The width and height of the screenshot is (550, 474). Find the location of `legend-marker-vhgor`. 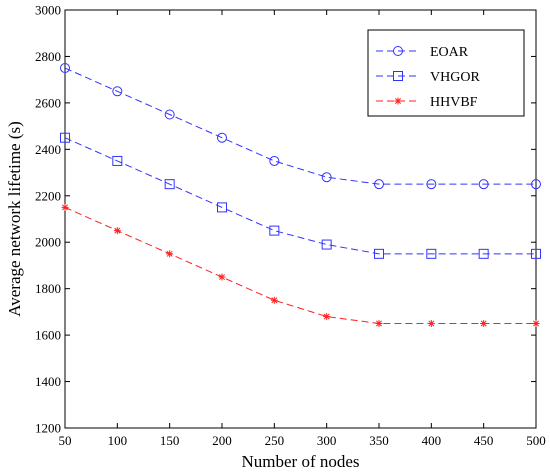

legend-marker-vhgor is located at coordinates (398, 76).